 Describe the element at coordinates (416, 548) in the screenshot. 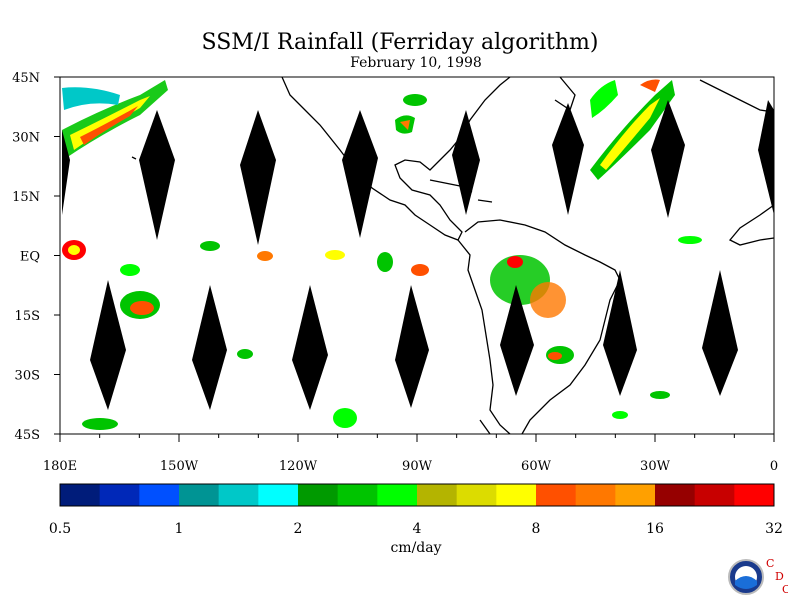

I see `colorbar-unit-label: cm/day` at that location.